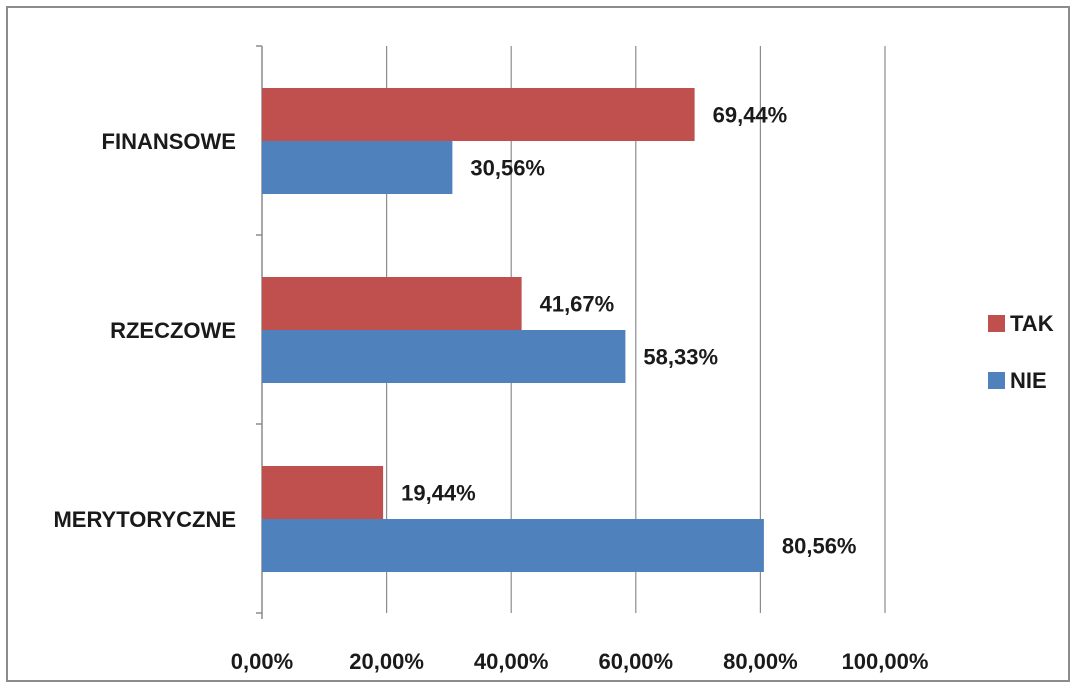 This screenshot has height=688, width=1078. Describe the element at coordinates (169, 141) in the screenshot. I see `category-label: FINANSOWE` at that location.